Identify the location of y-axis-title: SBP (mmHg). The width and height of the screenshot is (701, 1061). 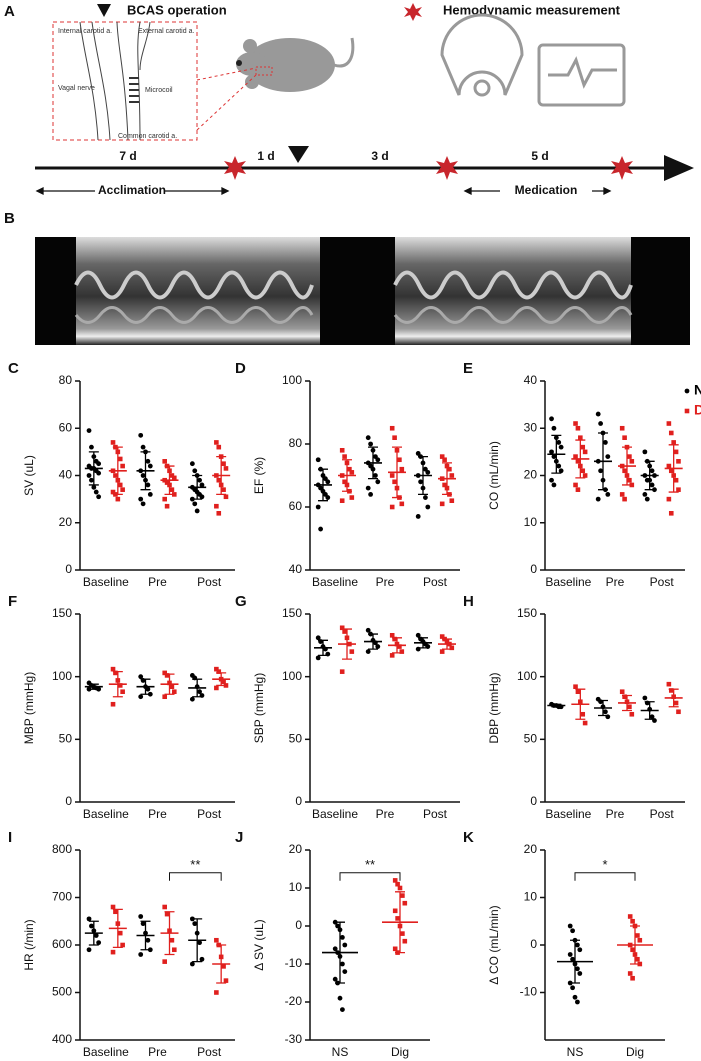
(259, 708).